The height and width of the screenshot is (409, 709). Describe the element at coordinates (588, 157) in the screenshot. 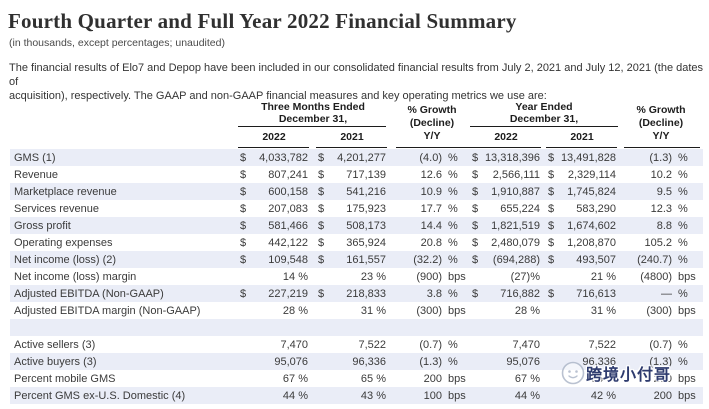

I see `fy-2021-value: 13,491,828` at that location.